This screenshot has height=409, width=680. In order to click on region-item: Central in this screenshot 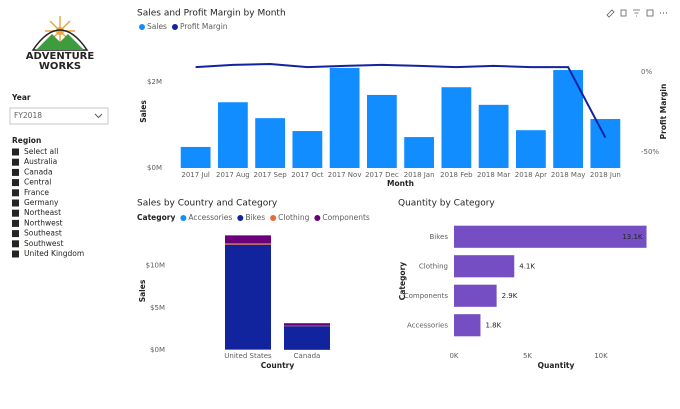, I will do `click(37, 182)`.